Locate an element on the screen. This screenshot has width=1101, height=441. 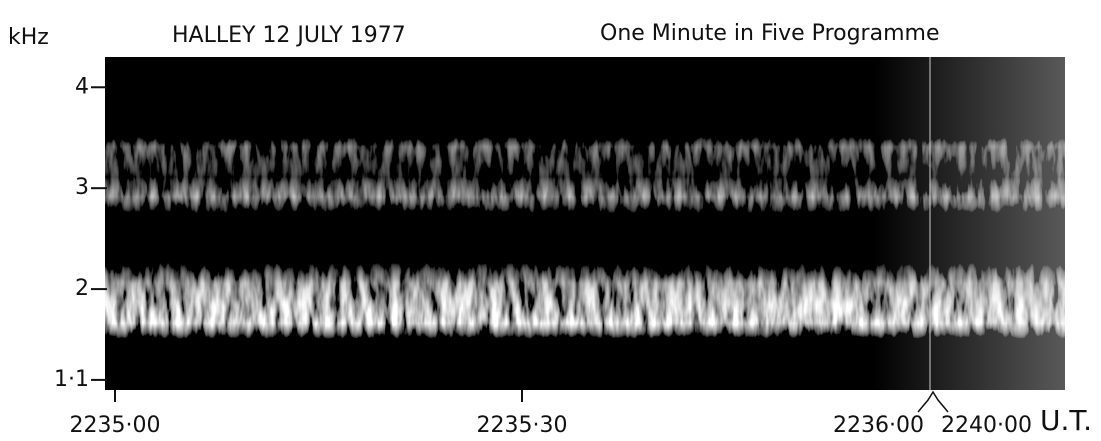
axis-break is located at coordinates (933, 401).